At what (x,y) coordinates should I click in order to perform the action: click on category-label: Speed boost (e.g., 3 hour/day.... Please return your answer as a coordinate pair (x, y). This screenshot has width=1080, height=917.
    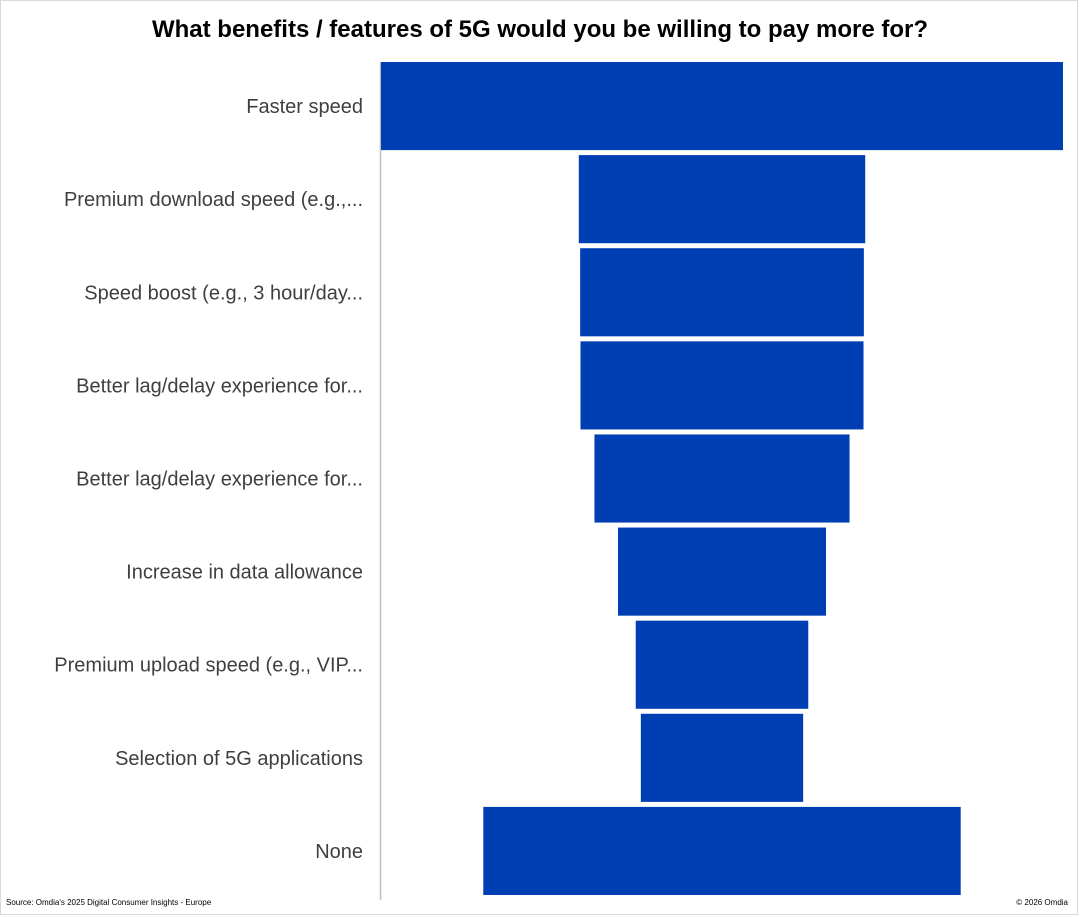
    Looking at the image, I should click on (223, 293).